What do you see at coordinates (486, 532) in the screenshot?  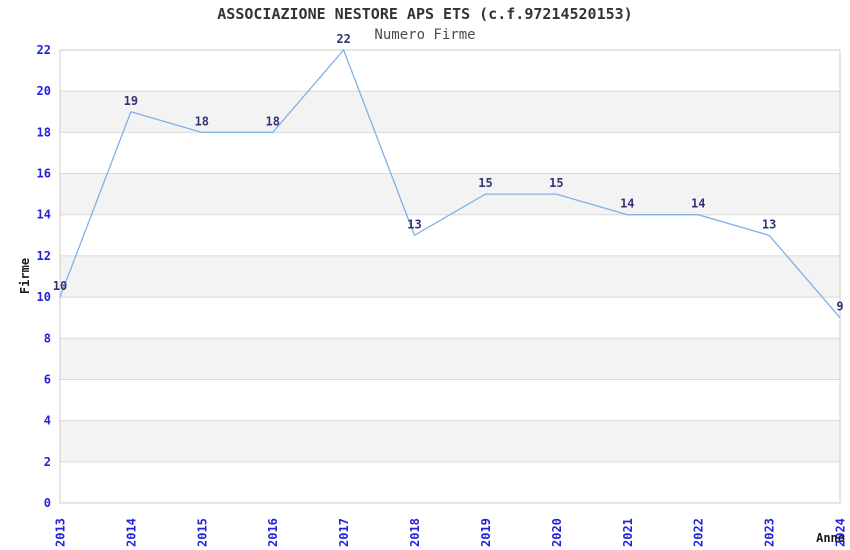 I see `x-tick-label: 2019` at bounding box center [486, 532].